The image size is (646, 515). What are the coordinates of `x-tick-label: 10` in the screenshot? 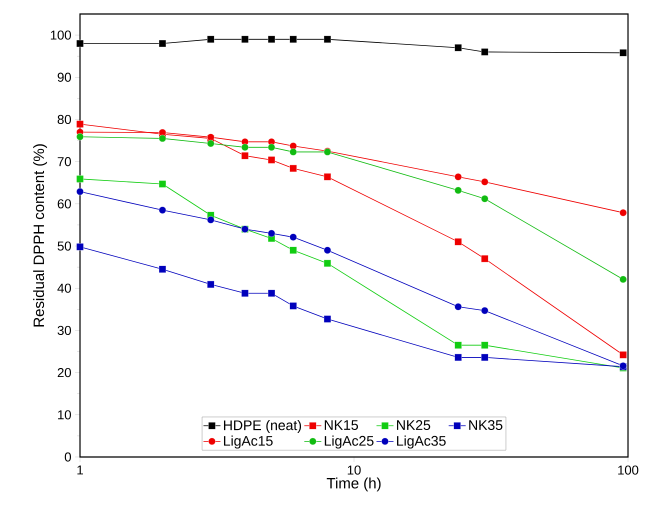 It's located at (354, 470).